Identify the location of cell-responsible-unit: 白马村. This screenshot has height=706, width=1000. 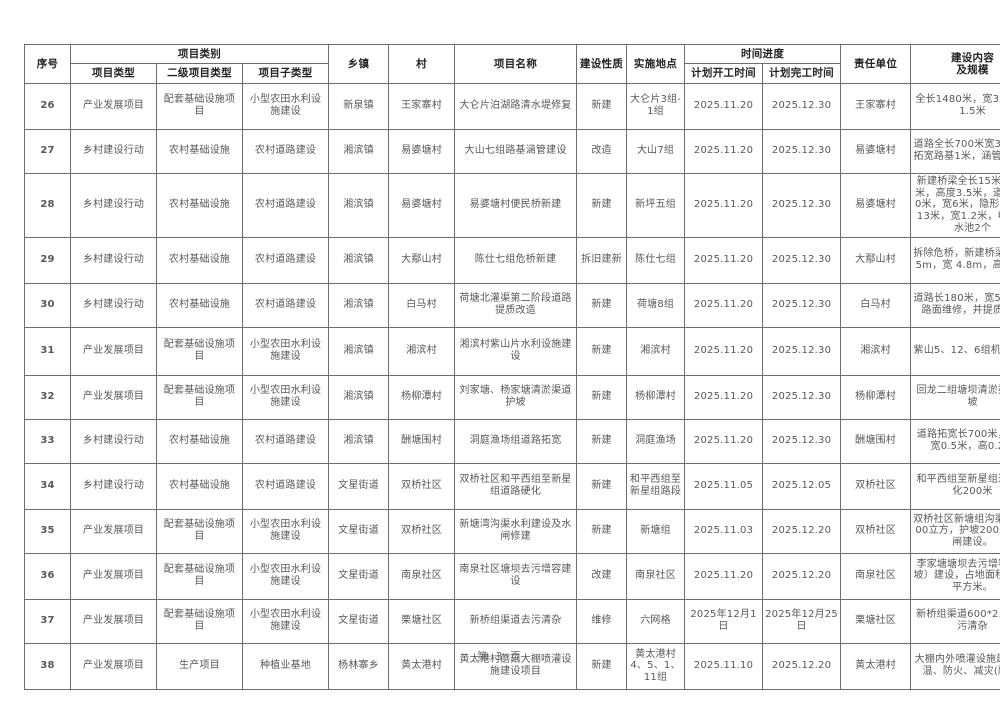
(876, 305).